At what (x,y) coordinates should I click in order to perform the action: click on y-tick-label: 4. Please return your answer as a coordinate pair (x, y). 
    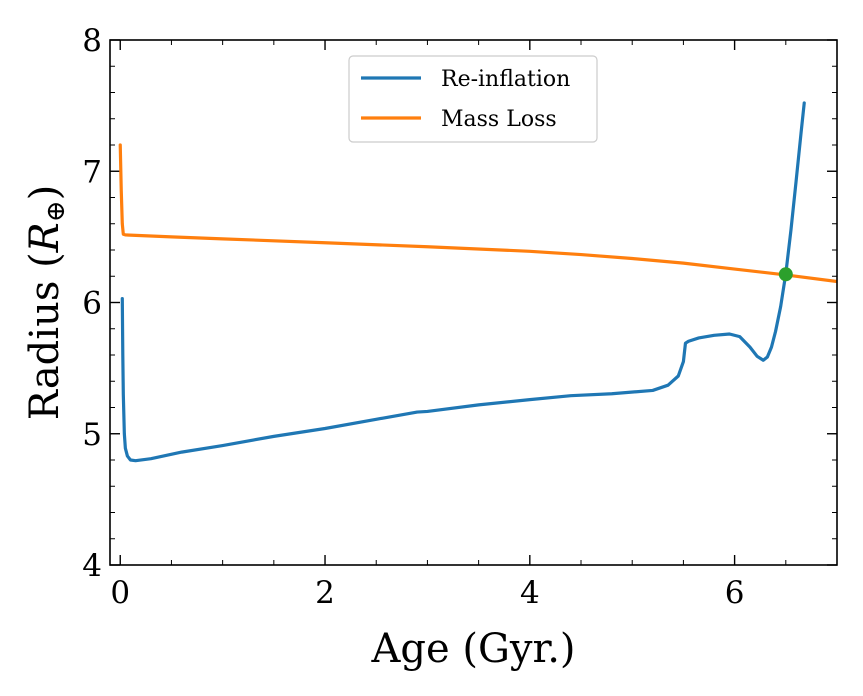
    Looking at the image, I should click on (92, 566).